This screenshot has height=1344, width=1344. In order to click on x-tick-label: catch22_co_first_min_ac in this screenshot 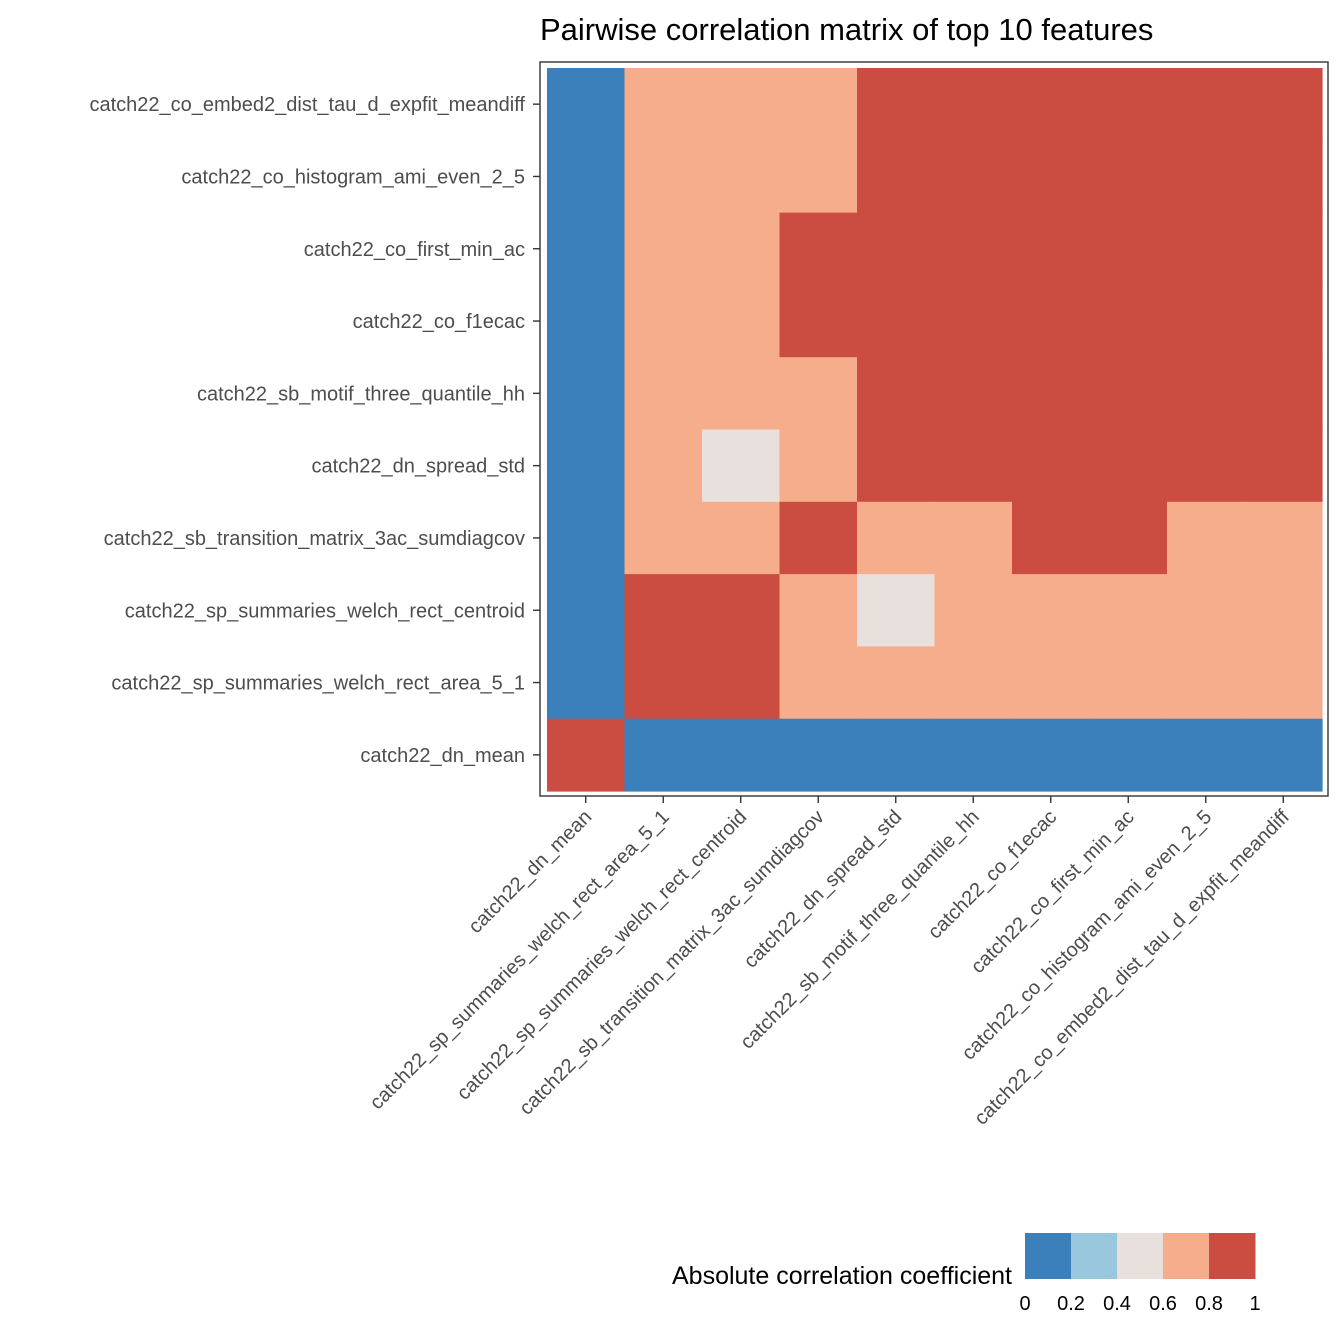, I will do `click(1053, 892)`.